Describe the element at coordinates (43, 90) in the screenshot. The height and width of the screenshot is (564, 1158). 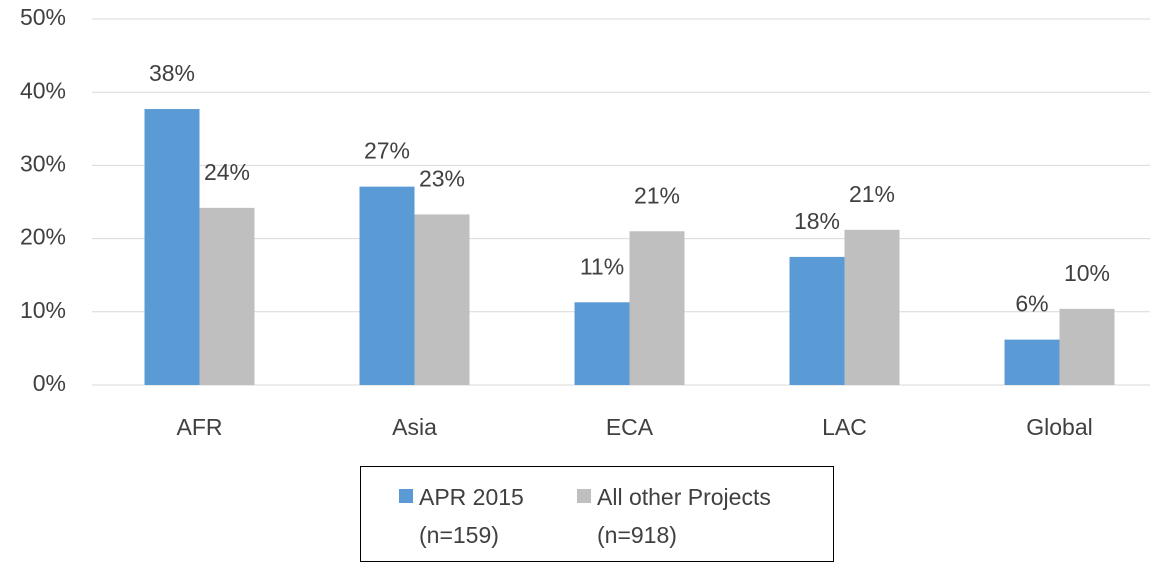
I see `y-tick-label: 40%` at that location.